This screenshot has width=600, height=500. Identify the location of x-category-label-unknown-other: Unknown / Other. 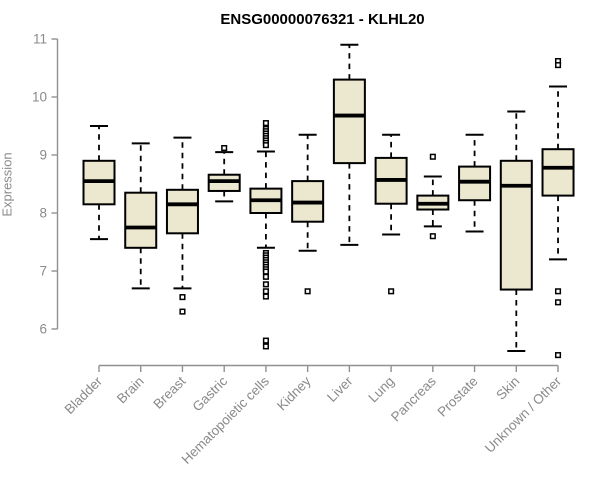
(523, 414).